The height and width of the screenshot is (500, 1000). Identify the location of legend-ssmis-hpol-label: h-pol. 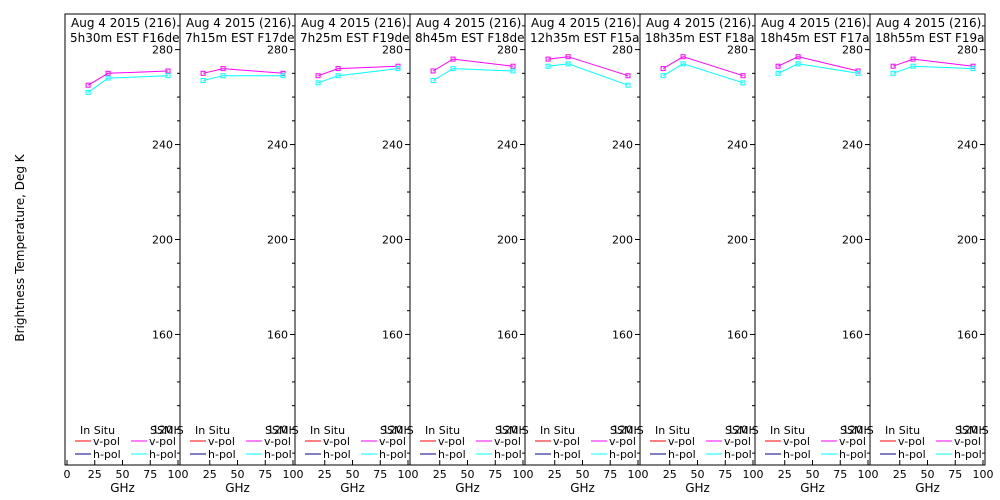
(853, 454).